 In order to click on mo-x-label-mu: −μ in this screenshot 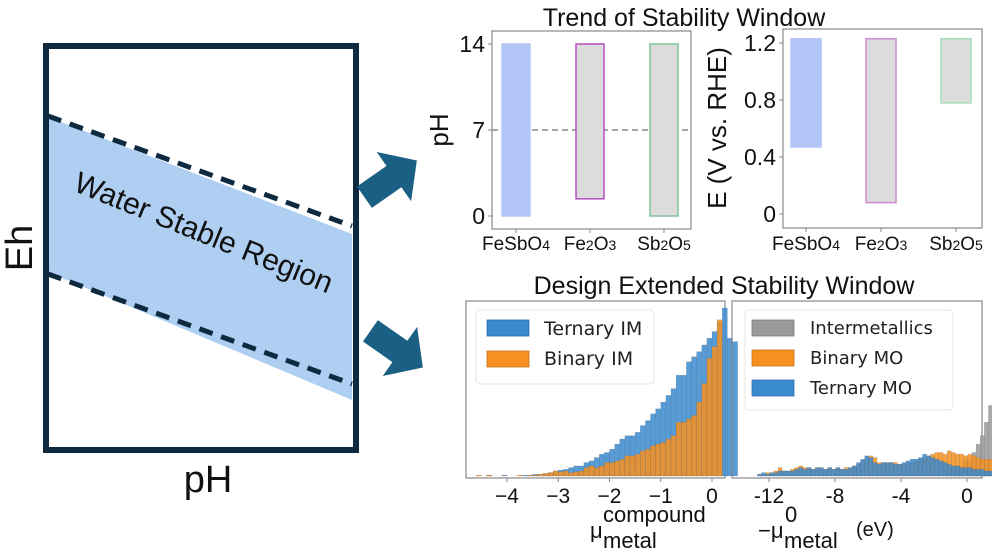, I will do `click(771, 530)`.